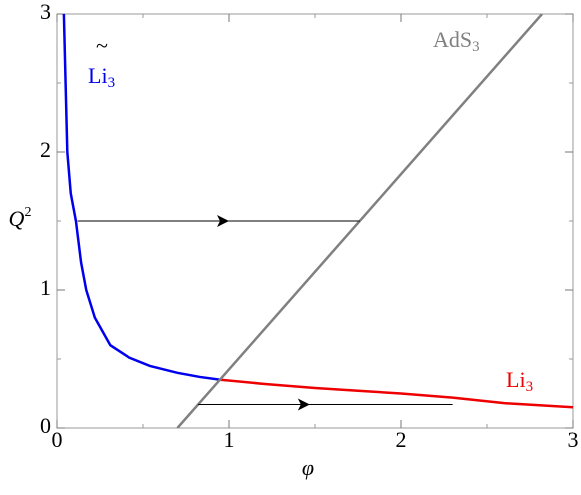 The image size is (581, 495). Describe the element at coordinates (452, 39) in the screenshot. I see `curve-label-main: AdS` at that location.